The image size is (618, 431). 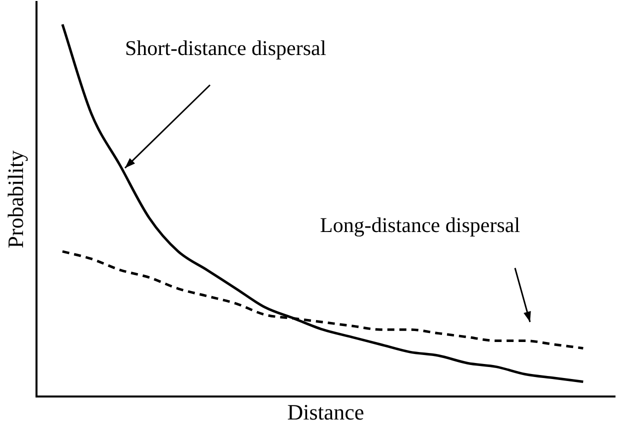 What do you see at coordinates (325, 412) in the screenshot?
I see `x-axis-title: Distance` at bounding box center [325, 412].